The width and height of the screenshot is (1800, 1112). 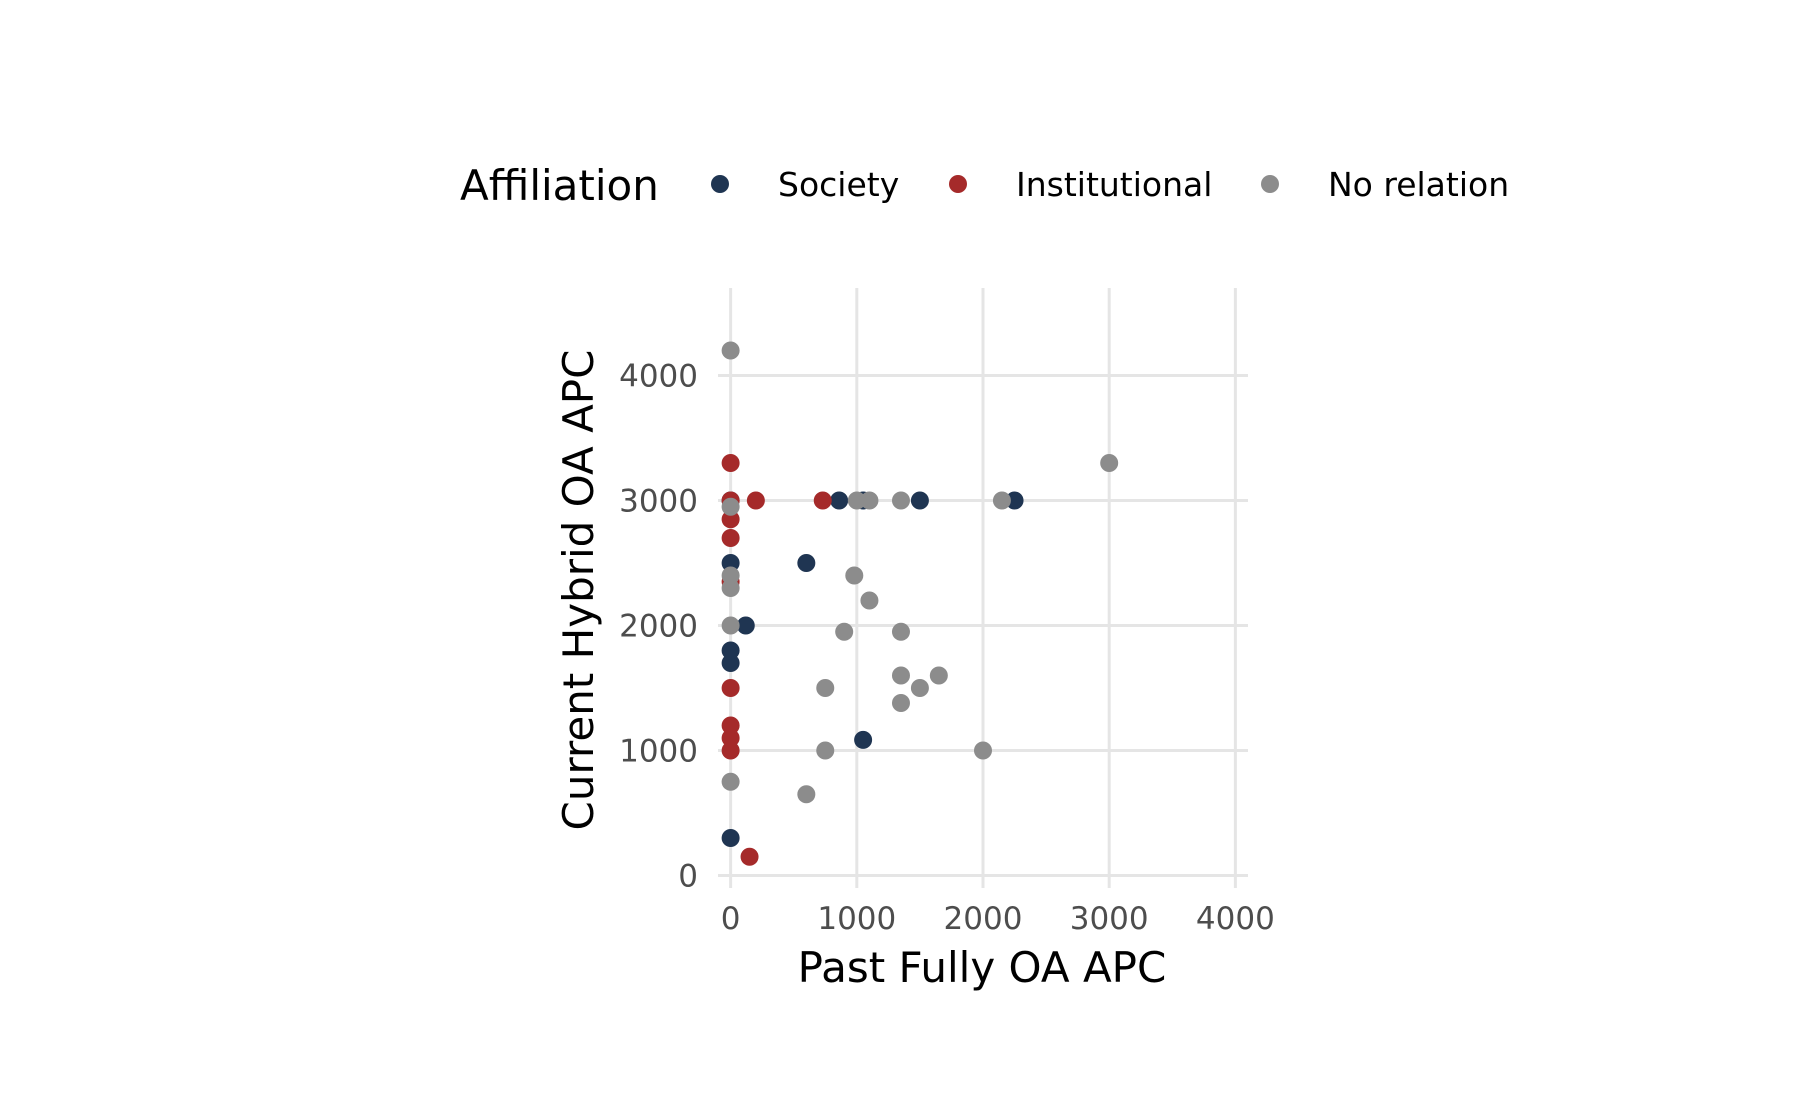 What do you see at coordinates (559, 185) in the screenshot?
I see `legend-title: Affiliation` at bounding box center [559, 185].